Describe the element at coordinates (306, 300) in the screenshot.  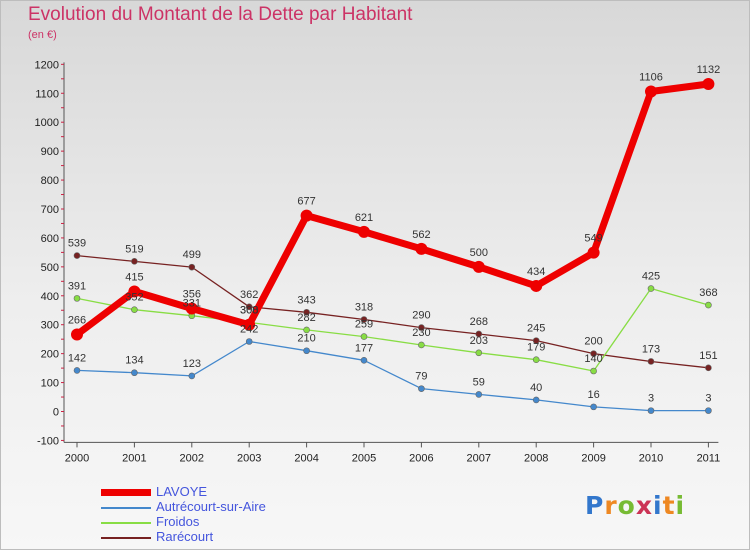
I see `data-label: 343` at that location.